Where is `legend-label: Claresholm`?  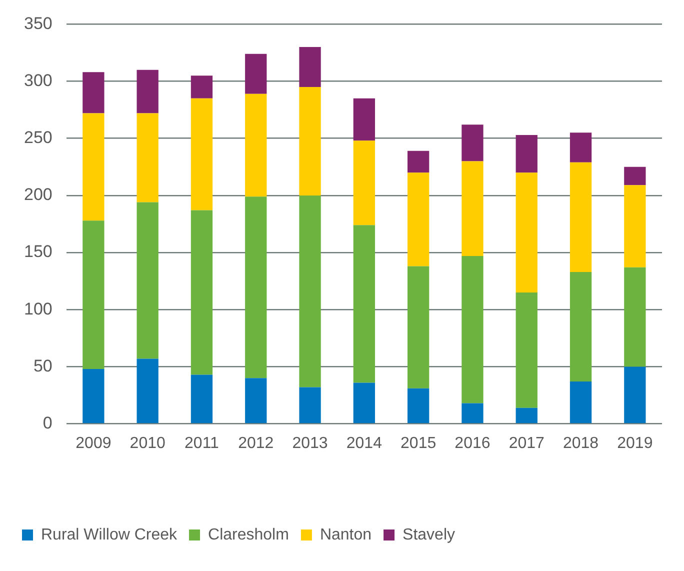 legend-label: Claresholm is located at coordinates (248, 535).